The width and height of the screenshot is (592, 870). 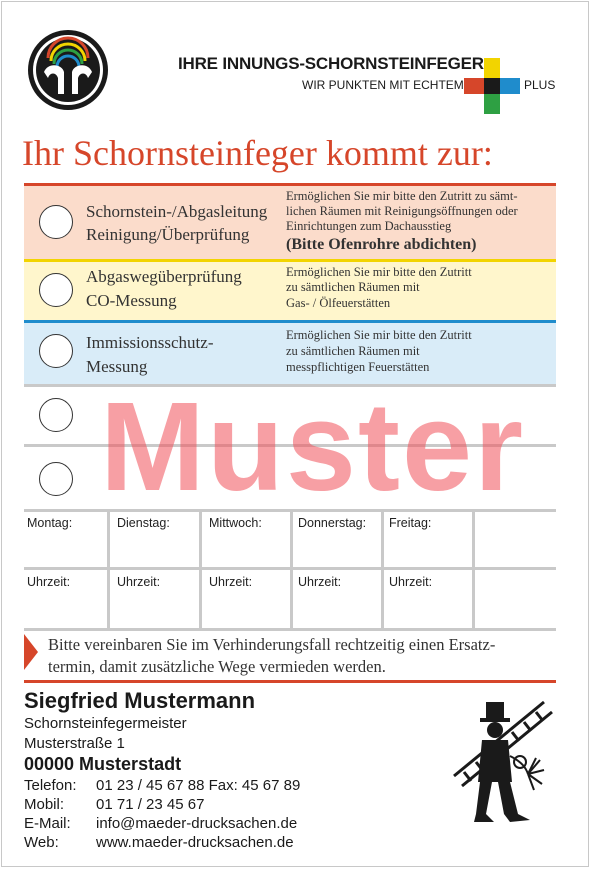 What do you see at coordinates (257, 153) in the screenshot?
I see `page-title: Ihr Schornsteinfeger kommt zur:` at bounding box center [257, 153].